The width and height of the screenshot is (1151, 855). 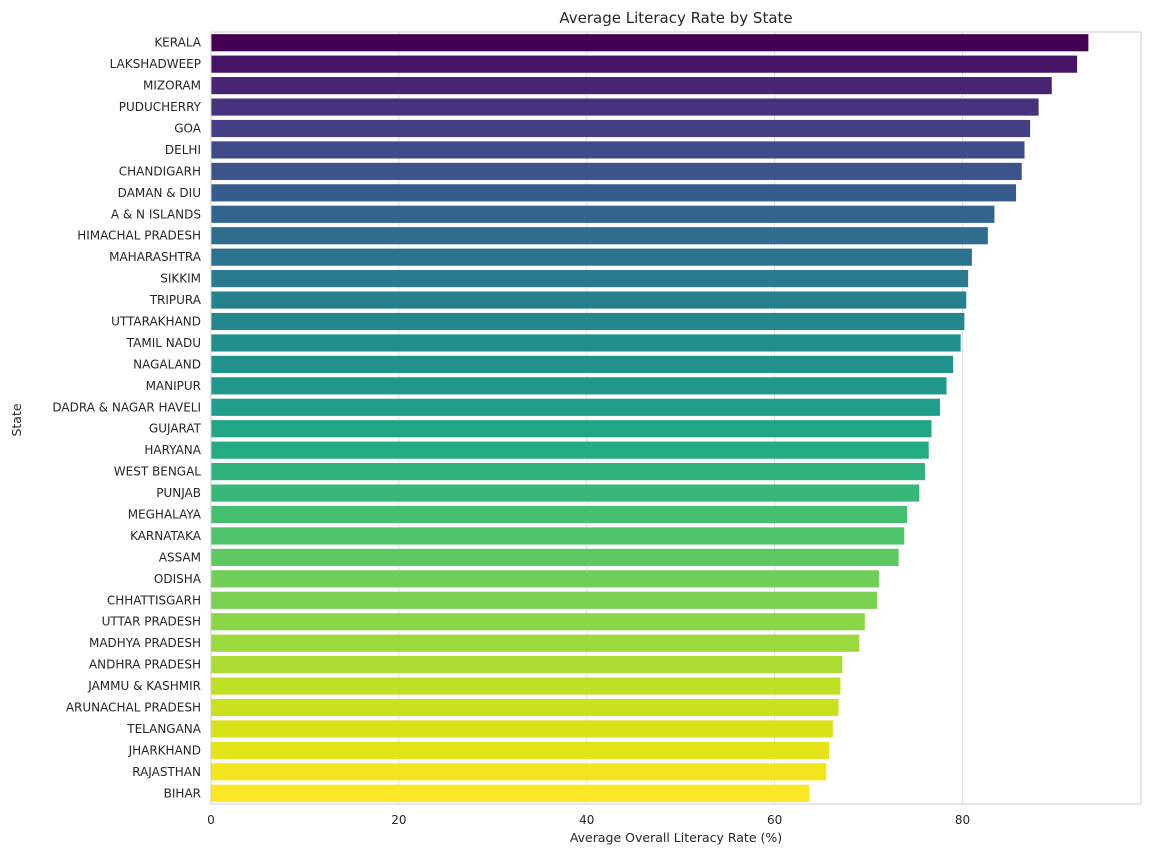 What do you see at coordinates (588, 321) in the screenshot?
I see `bar-uttarakhand` at bounding box center [588, 321].